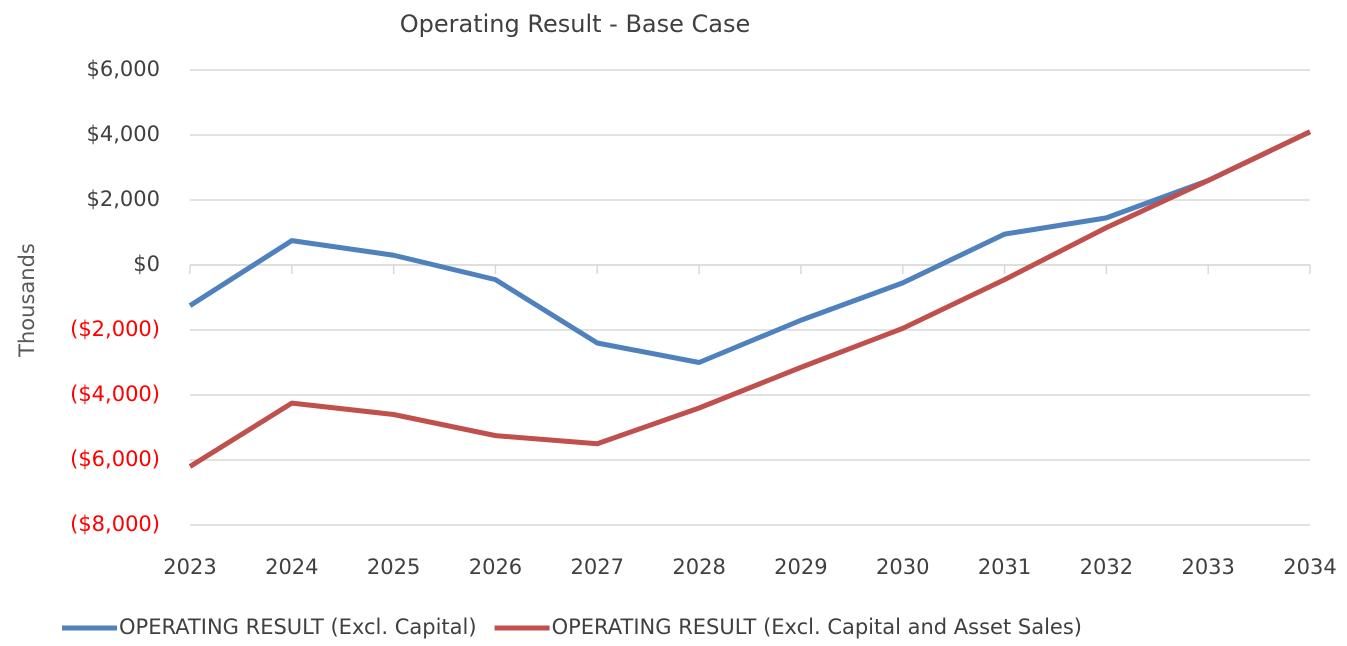 The height and width of the screenshot is (646, 1347). What do you see at coordinates (123, 199) in the screenshot?
I see `y-tick-label: $2,000` at bounding box center [123, 199].